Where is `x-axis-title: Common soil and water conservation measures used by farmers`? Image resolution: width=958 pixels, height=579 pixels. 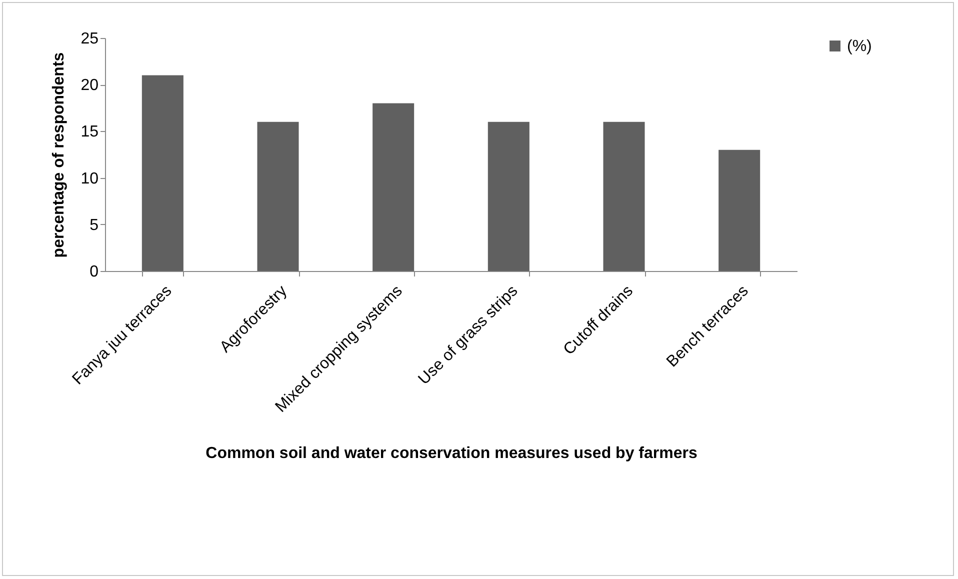 x-axis-title: Common soil and water conservation measures used by farmers is located at coordinates (452, 453).